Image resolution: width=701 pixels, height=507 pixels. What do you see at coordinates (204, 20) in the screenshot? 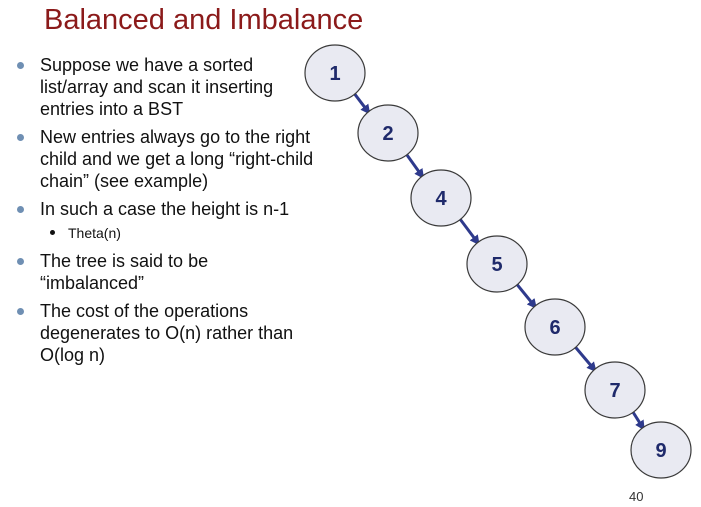
I see `slide-title: Balanced and Imbalance` at bounding box center [204, 20].